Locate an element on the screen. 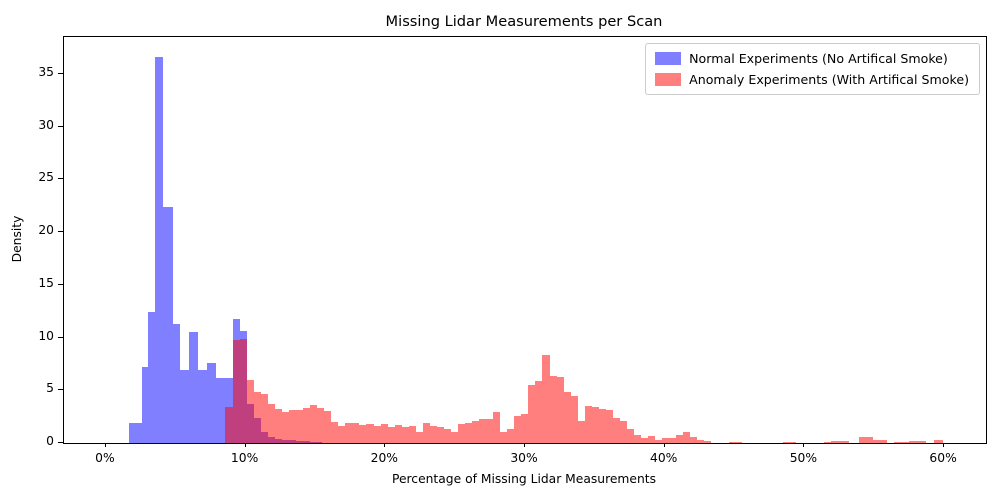 Image resolution: width=1000 pixels, height=500 pixels. x-tick-label: 20% is located at coordinates (384, 458).